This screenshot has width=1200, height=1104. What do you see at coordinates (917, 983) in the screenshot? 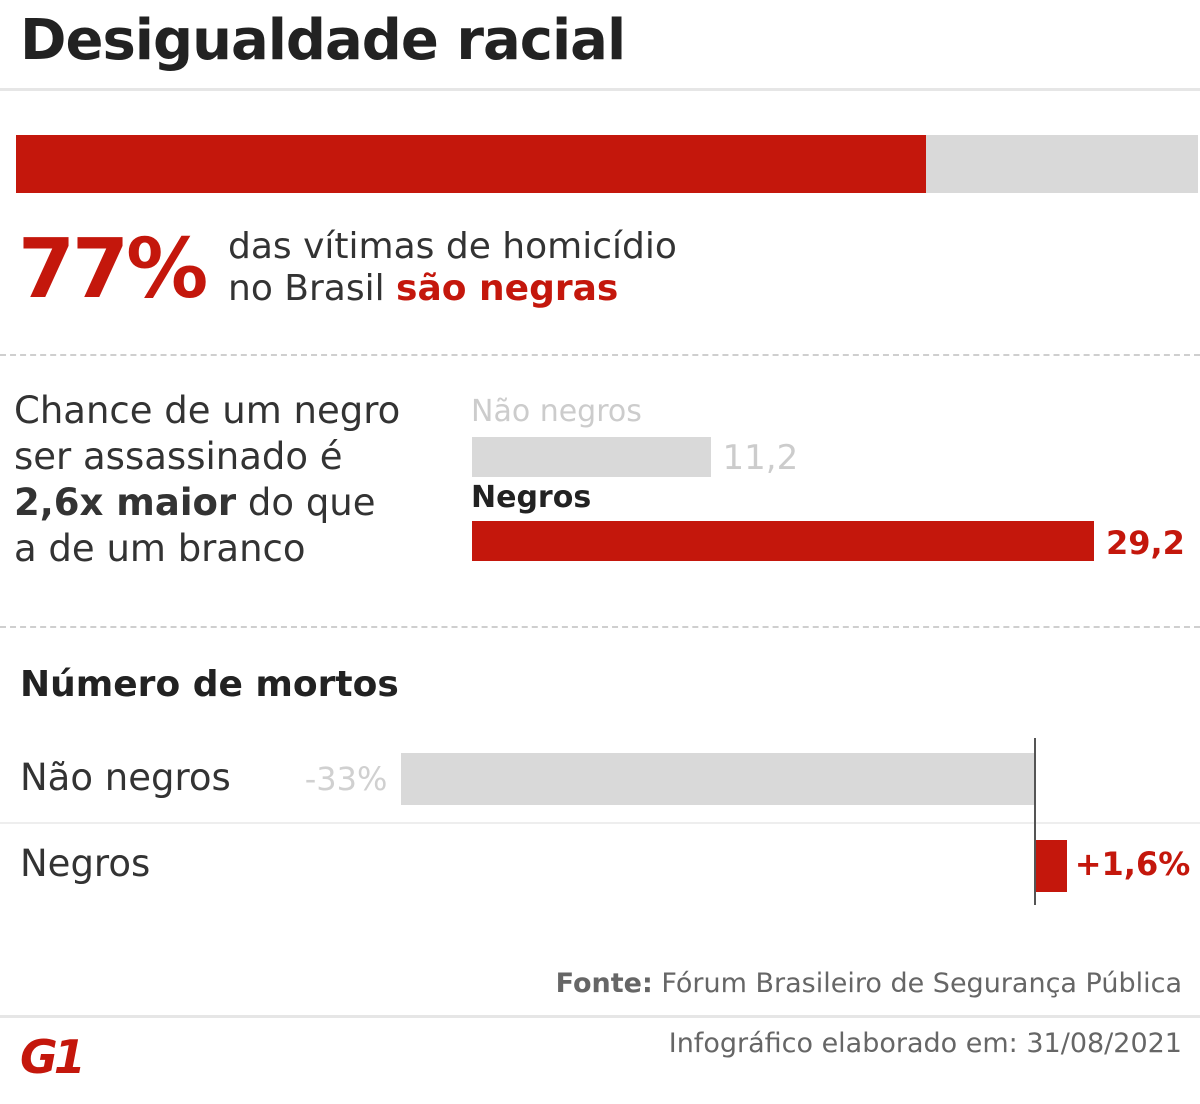
I see `source-text: Fórum Brasileiro de Segurança Pública` at bounding box center [917, 983].